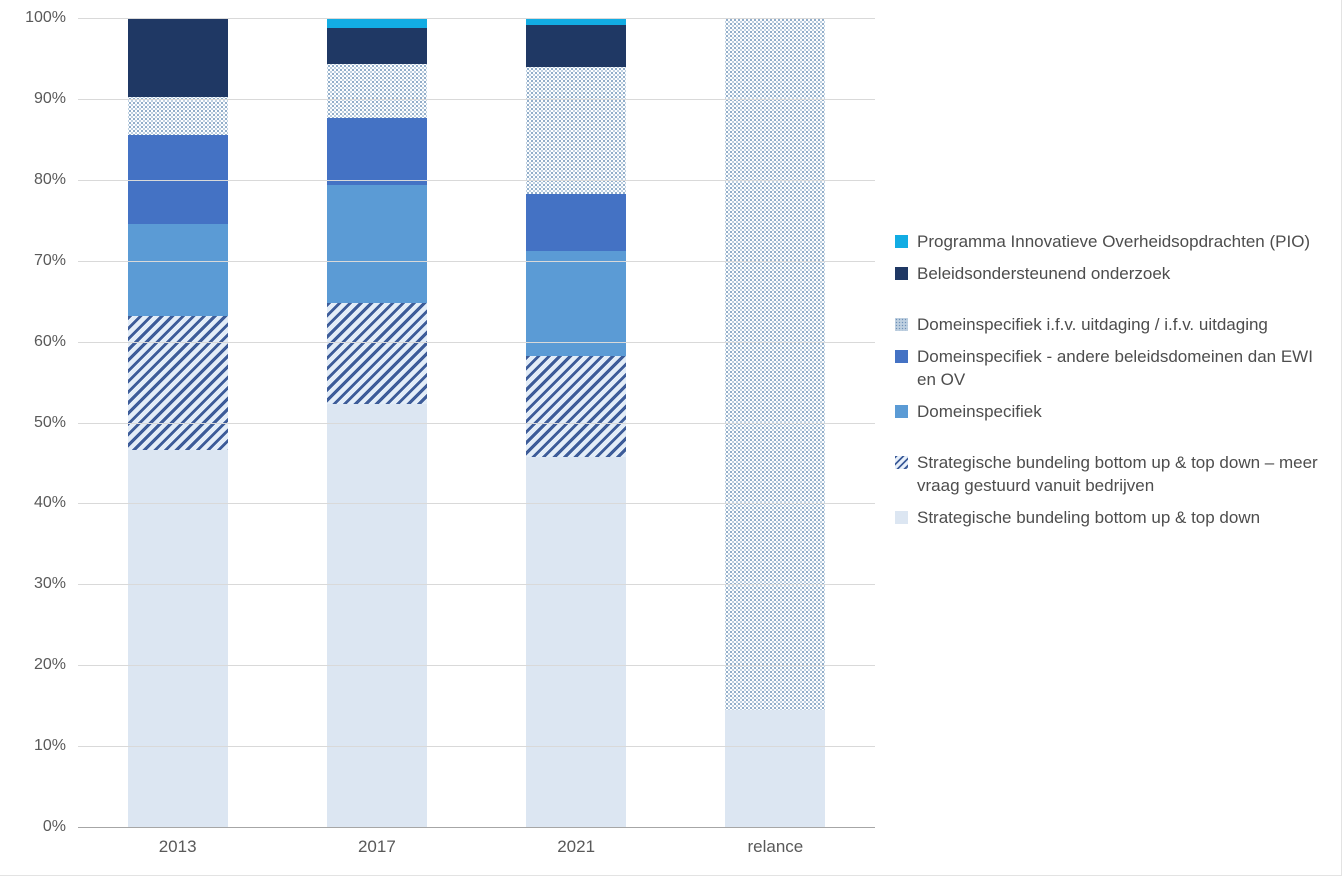 The width and height of the screenshot is (1342, 876). I want to click on legend-swatch-light-icon, so click(901, 517).